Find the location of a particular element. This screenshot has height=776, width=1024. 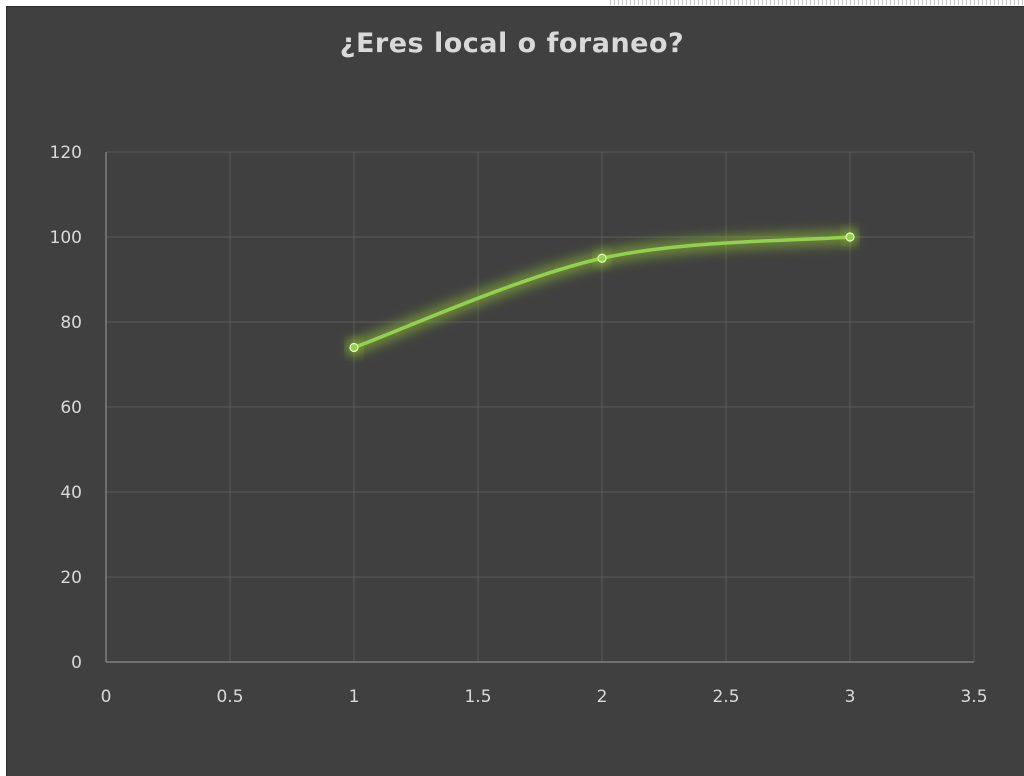

x-tick-label: 0.5 is located at coordinates (229, 697).